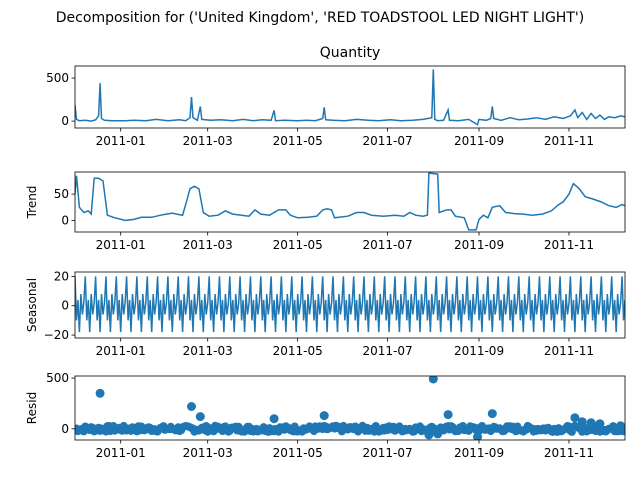 The width and height of the screenshot is (640, 480). I want to click on quantity-x-tick-label: 2011-01, so click(121, 141).